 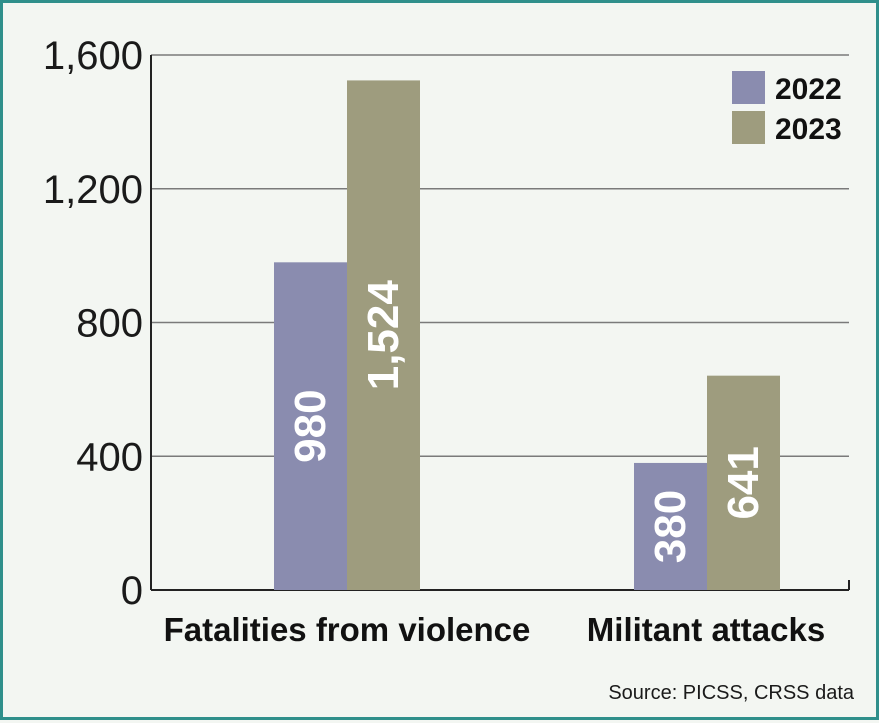 I want to click on y-tick-label: 1,200, so click(x=93, y=190).